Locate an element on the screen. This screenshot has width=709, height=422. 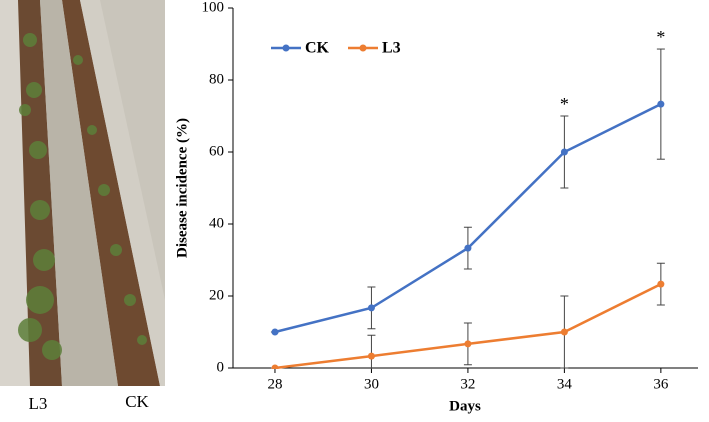
x-tick-label: 32 is located at coordinates (467, 384).